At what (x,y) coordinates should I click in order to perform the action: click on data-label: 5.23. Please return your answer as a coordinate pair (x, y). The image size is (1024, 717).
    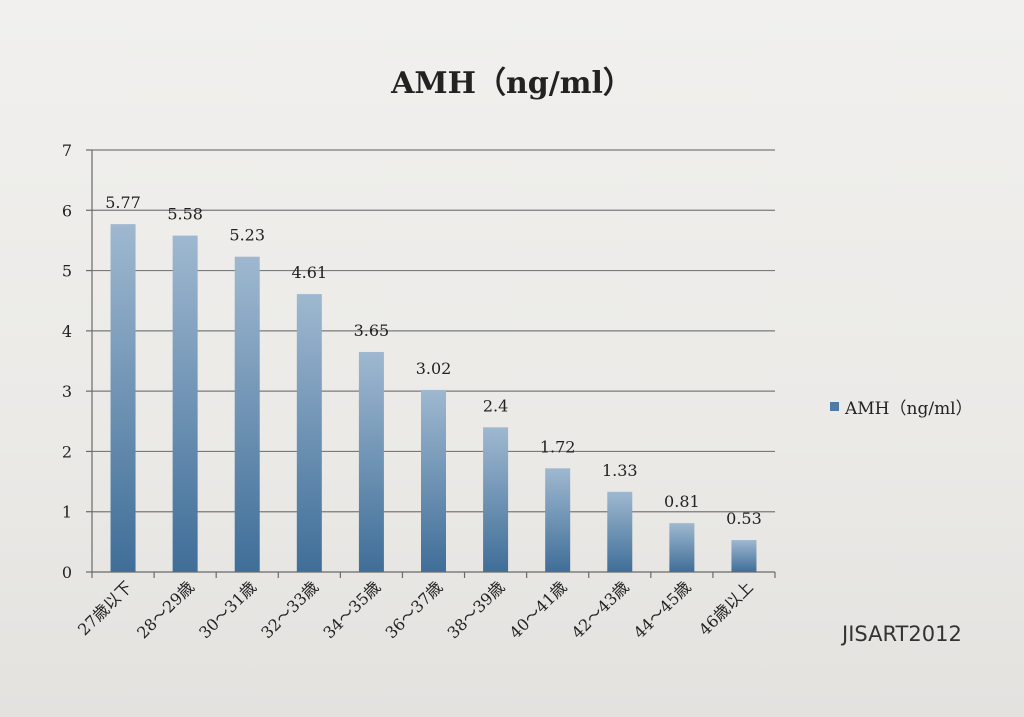
    Looking at the image, I should click on (247, 235).